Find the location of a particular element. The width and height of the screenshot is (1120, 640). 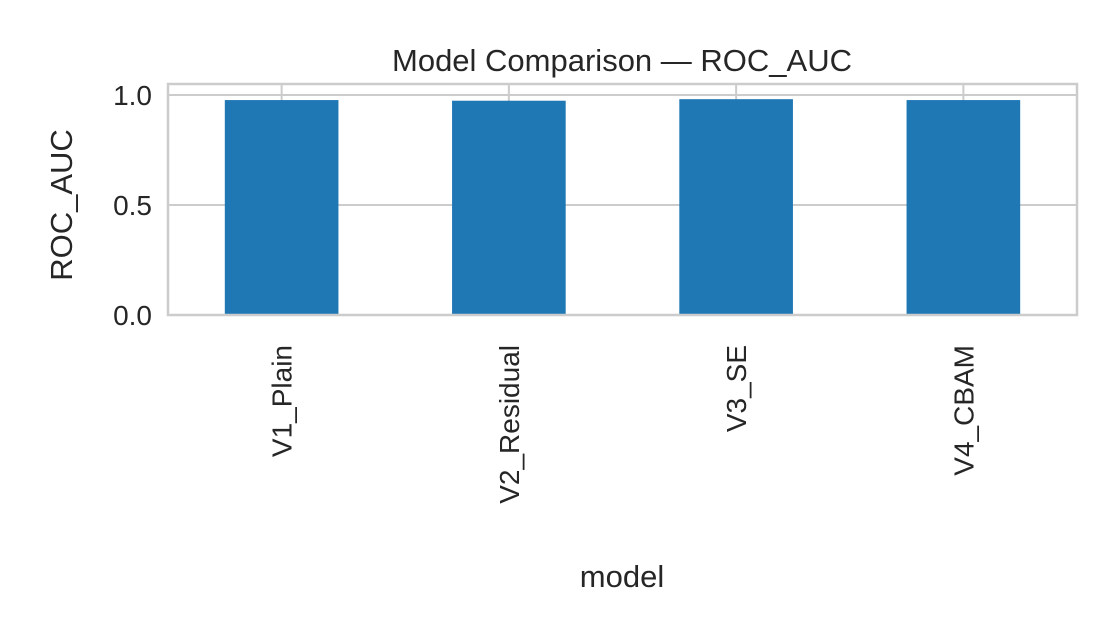

y-tick-label: 1.0 is located at coordinates (132, 95).